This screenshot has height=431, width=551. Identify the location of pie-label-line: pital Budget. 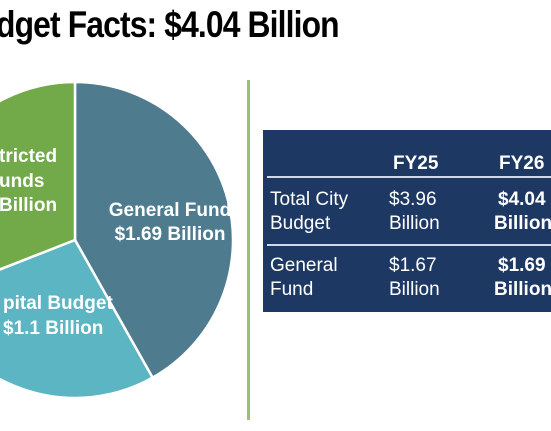
(58, 303).